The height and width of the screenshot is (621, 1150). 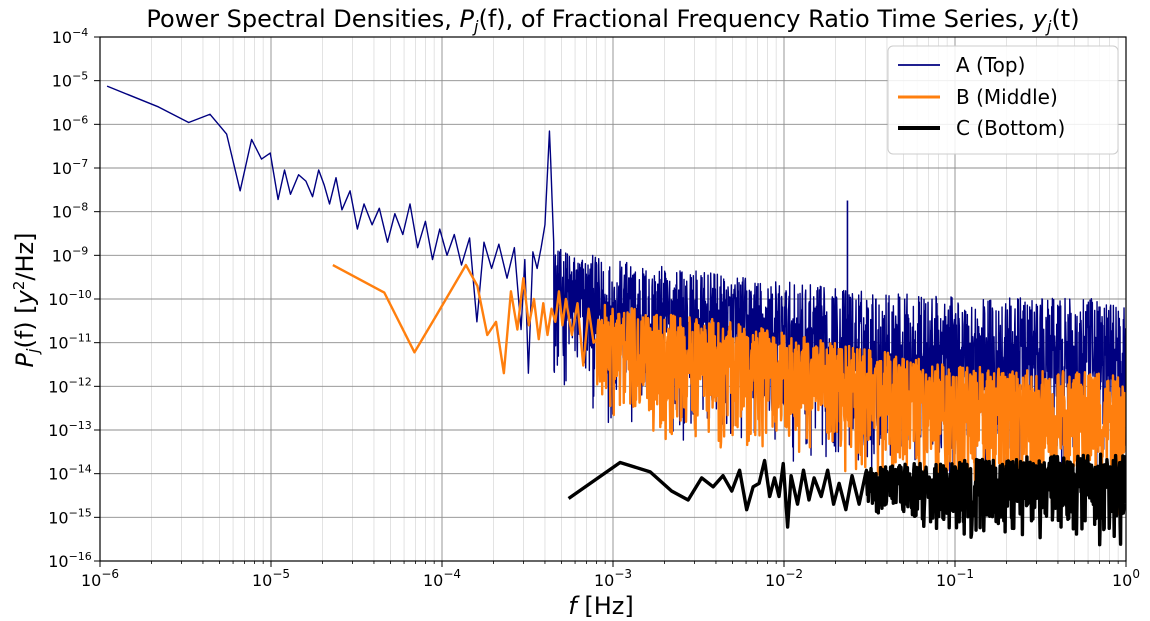 What do you see at coordinates (70, 473) in the screenshot?
I see `y-tick-label: 10⁻¹⁴` at bounding box center [70, 473].